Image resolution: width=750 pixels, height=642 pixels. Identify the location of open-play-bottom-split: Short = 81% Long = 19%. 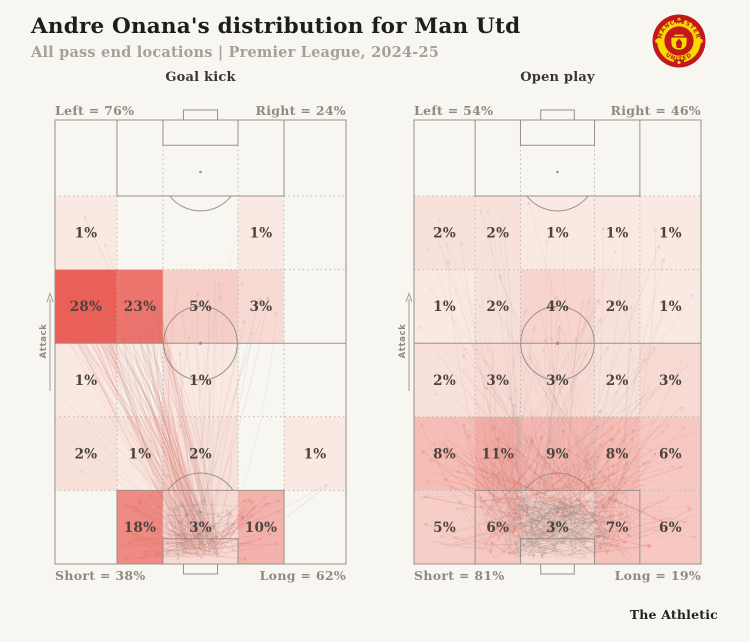
(557, 575).